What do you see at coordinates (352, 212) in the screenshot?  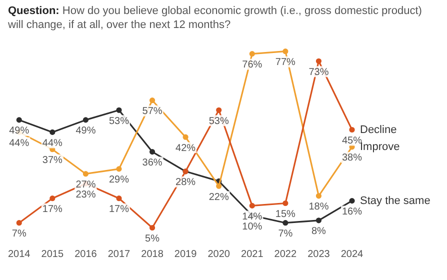 I see `data-label: 16%` at bounding box center [352, 212].